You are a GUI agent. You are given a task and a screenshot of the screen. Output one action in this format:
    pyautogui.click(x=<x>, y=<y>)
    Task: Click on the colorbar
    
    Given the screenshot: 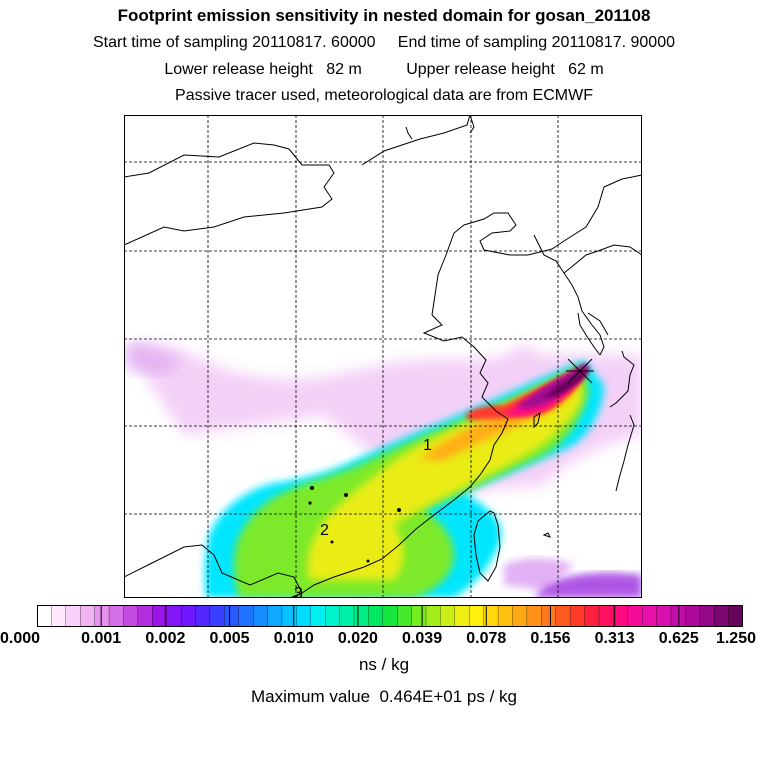 What is the action you would take?
    pyautogui.click(x=390, y=616)
    